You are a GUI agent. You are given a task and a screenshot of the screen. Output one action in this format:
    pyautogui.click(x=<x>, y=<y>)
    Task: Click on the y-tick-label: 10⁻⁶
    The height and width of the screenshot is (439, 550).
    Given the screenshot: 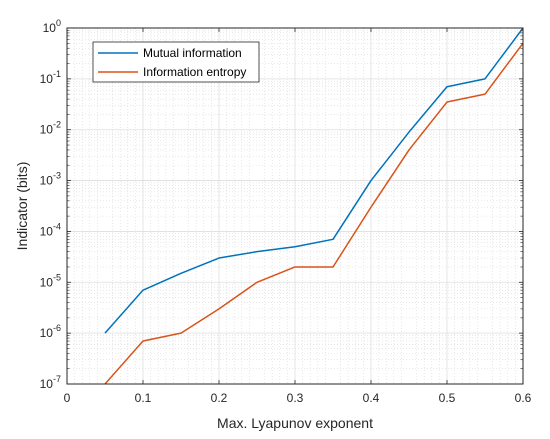 What is the action you would take?
    pyautogui.click(x=50, y=331)
    